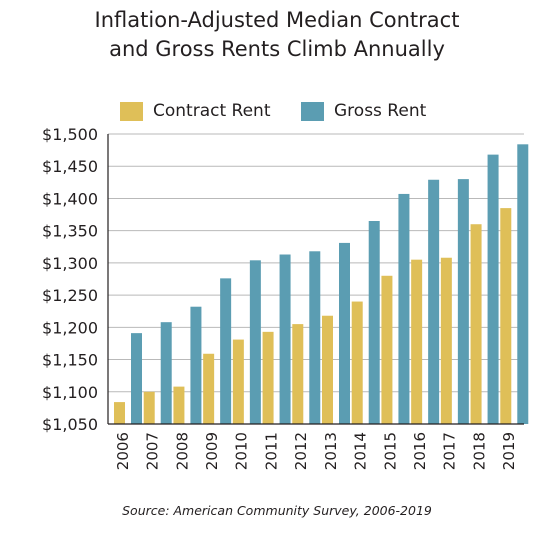 Image resolution: width=554 pixels, height=535 pixels. What do you see at coordinates (315, 337) in the screenshot?
I see `bar-gross-rent-2012` at bounding box center [315, 337].